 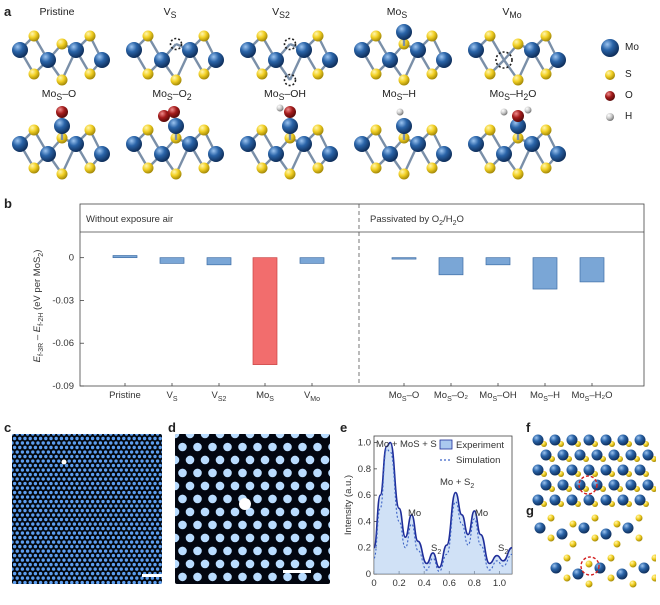 I want to click on legend-o-atom, so click(x=610, y=96).